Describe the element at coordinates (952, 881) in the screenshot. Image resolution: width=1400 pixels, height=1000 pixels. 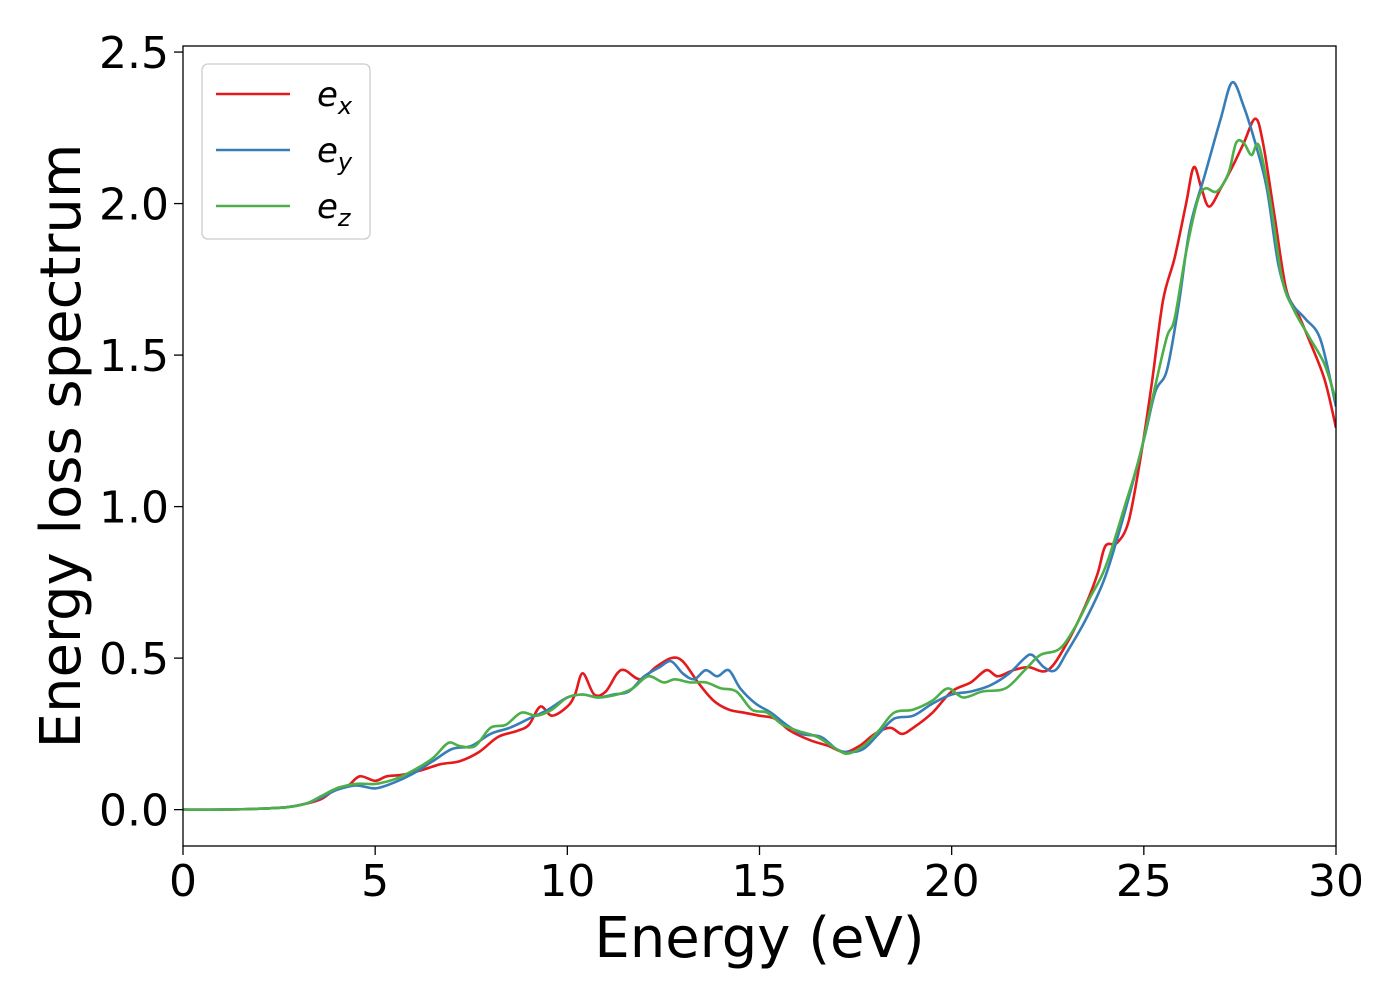
I see `x-tick-label: 20` at that location.